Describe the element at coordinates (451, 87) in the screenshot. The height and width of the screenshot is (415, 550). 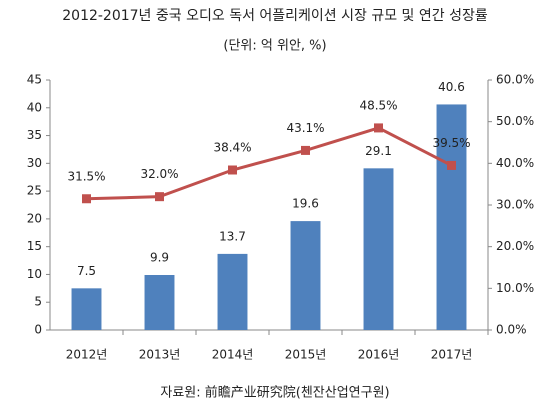
I see `bar-value-label: 40.6` at that location.